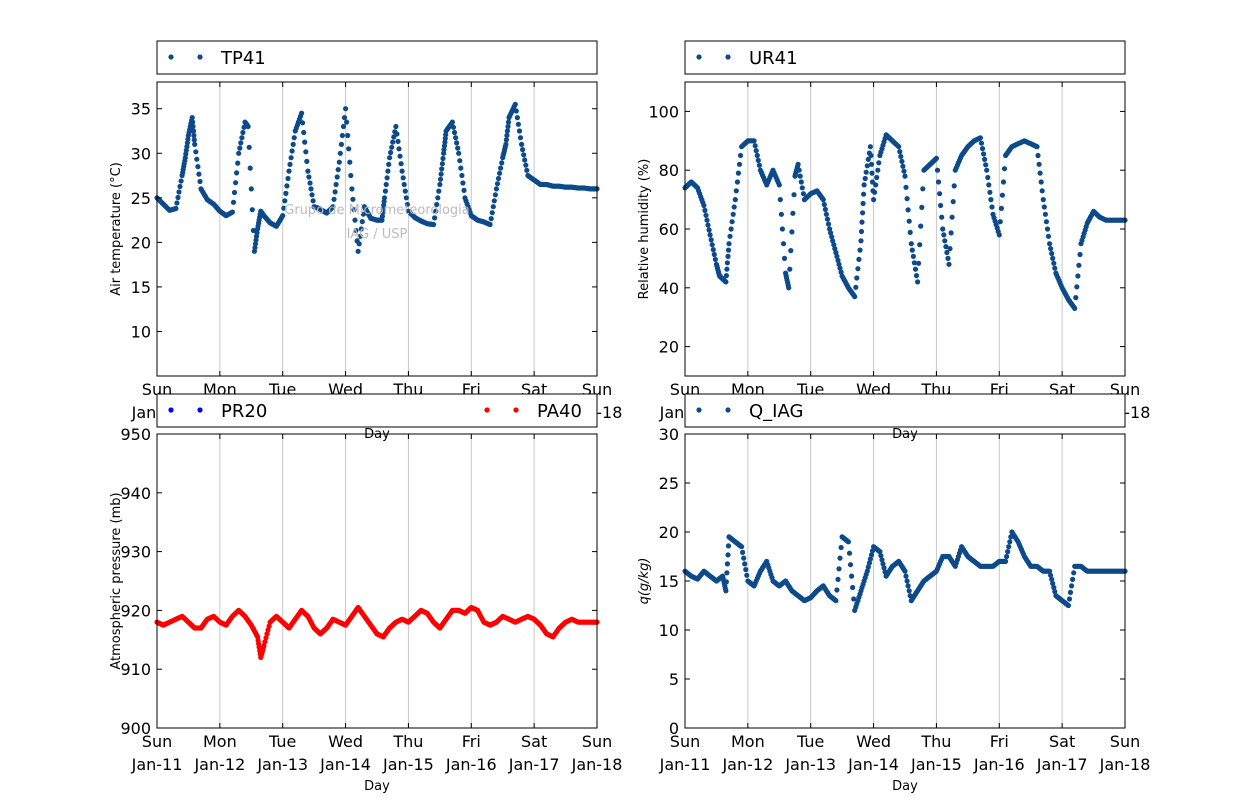  What do you see at coordinates (377, 234) in the screenshot?
I see `watermark-line2: IAG / USP` at bounding box center [377, 234].